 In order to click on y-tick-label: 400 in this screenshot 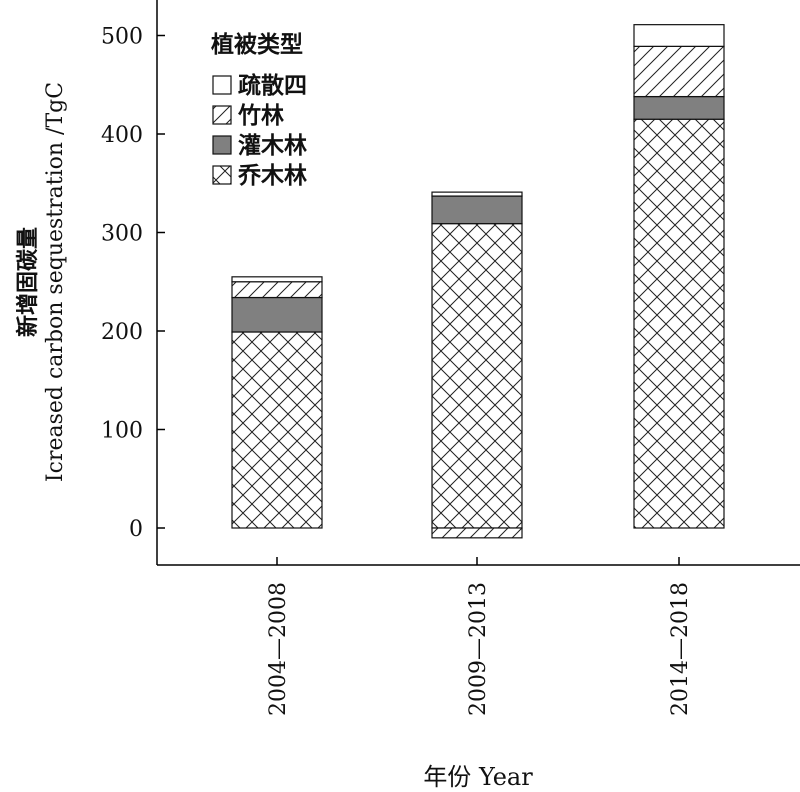, I will do `click(122, 135)`.